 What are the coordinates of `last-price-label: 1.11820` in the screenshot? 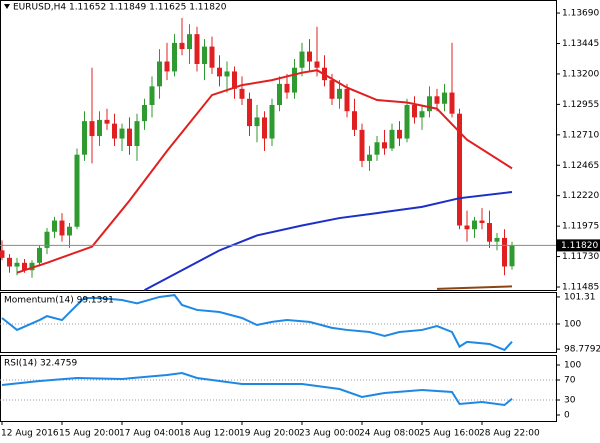 It's located at (579, 246).